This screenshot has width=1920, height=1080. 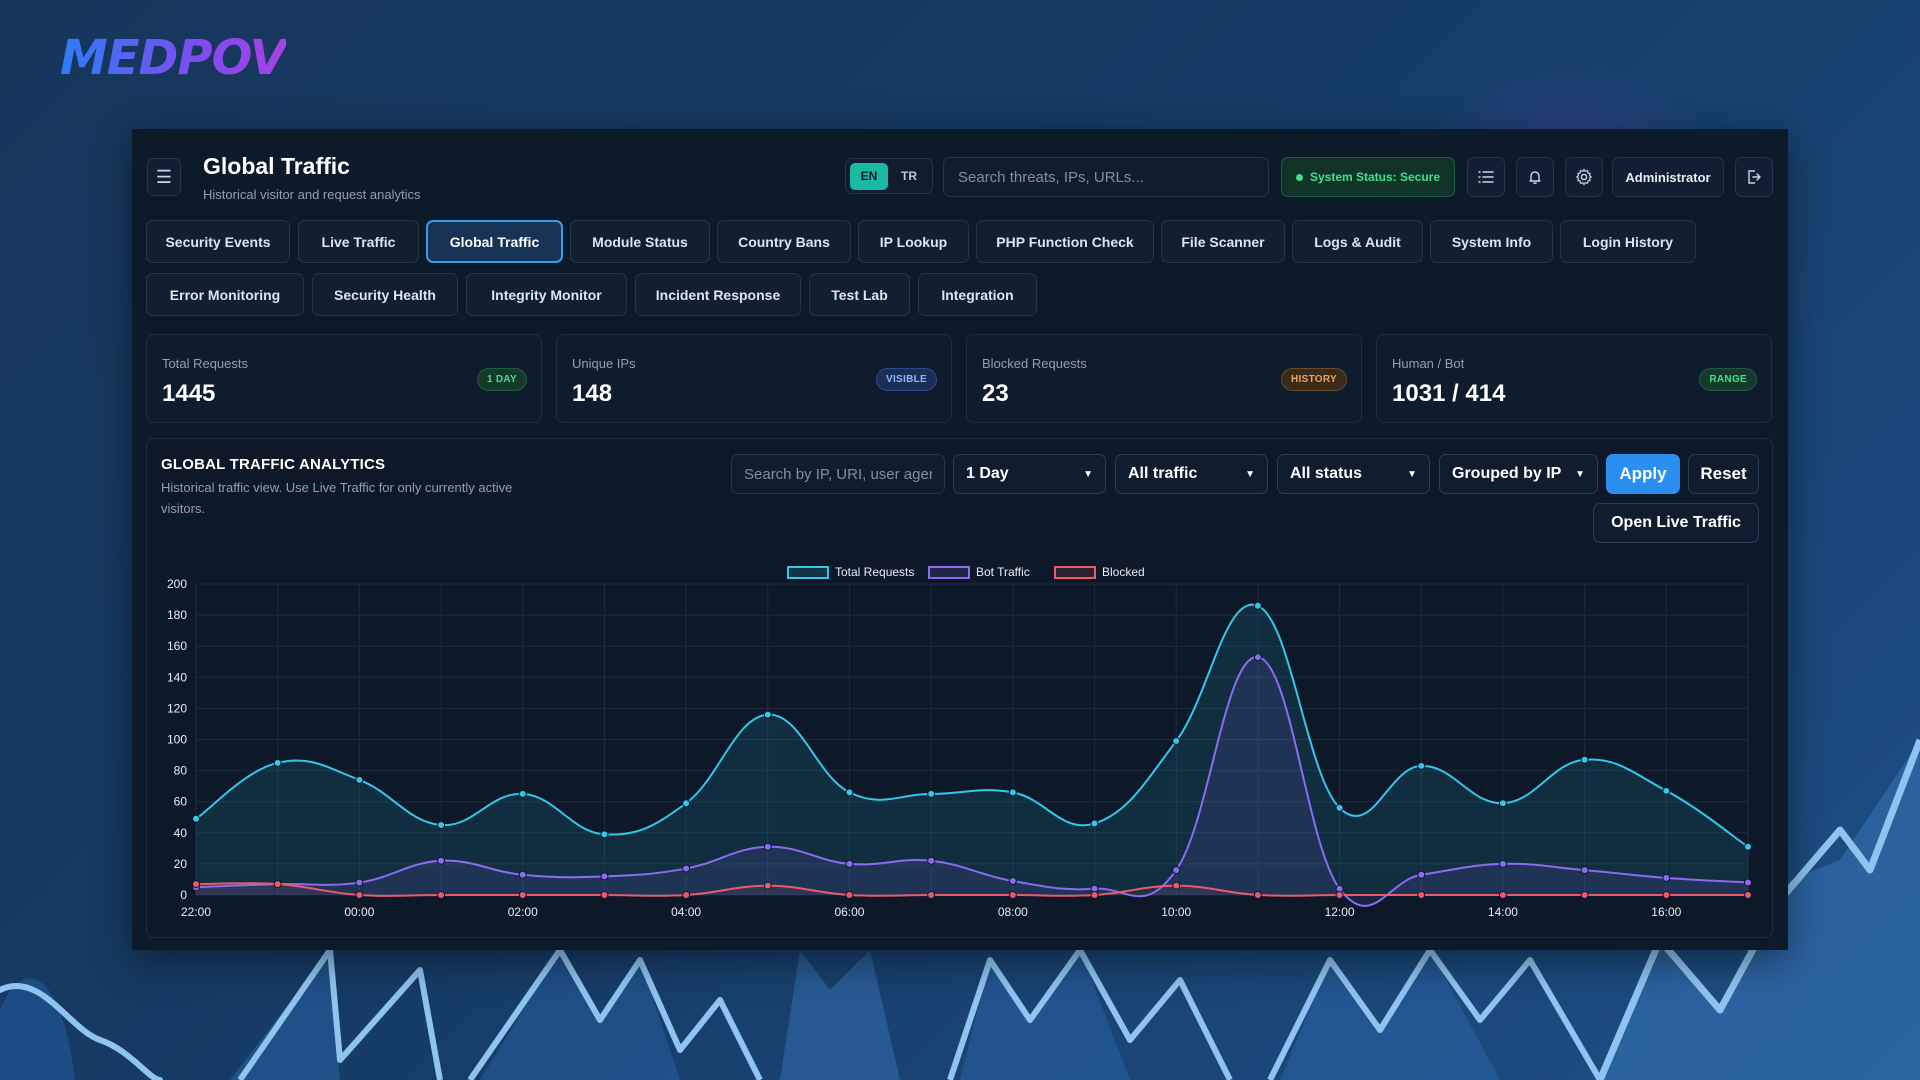 I want to click on menu-button: ☰, so click(x=164, y=177).